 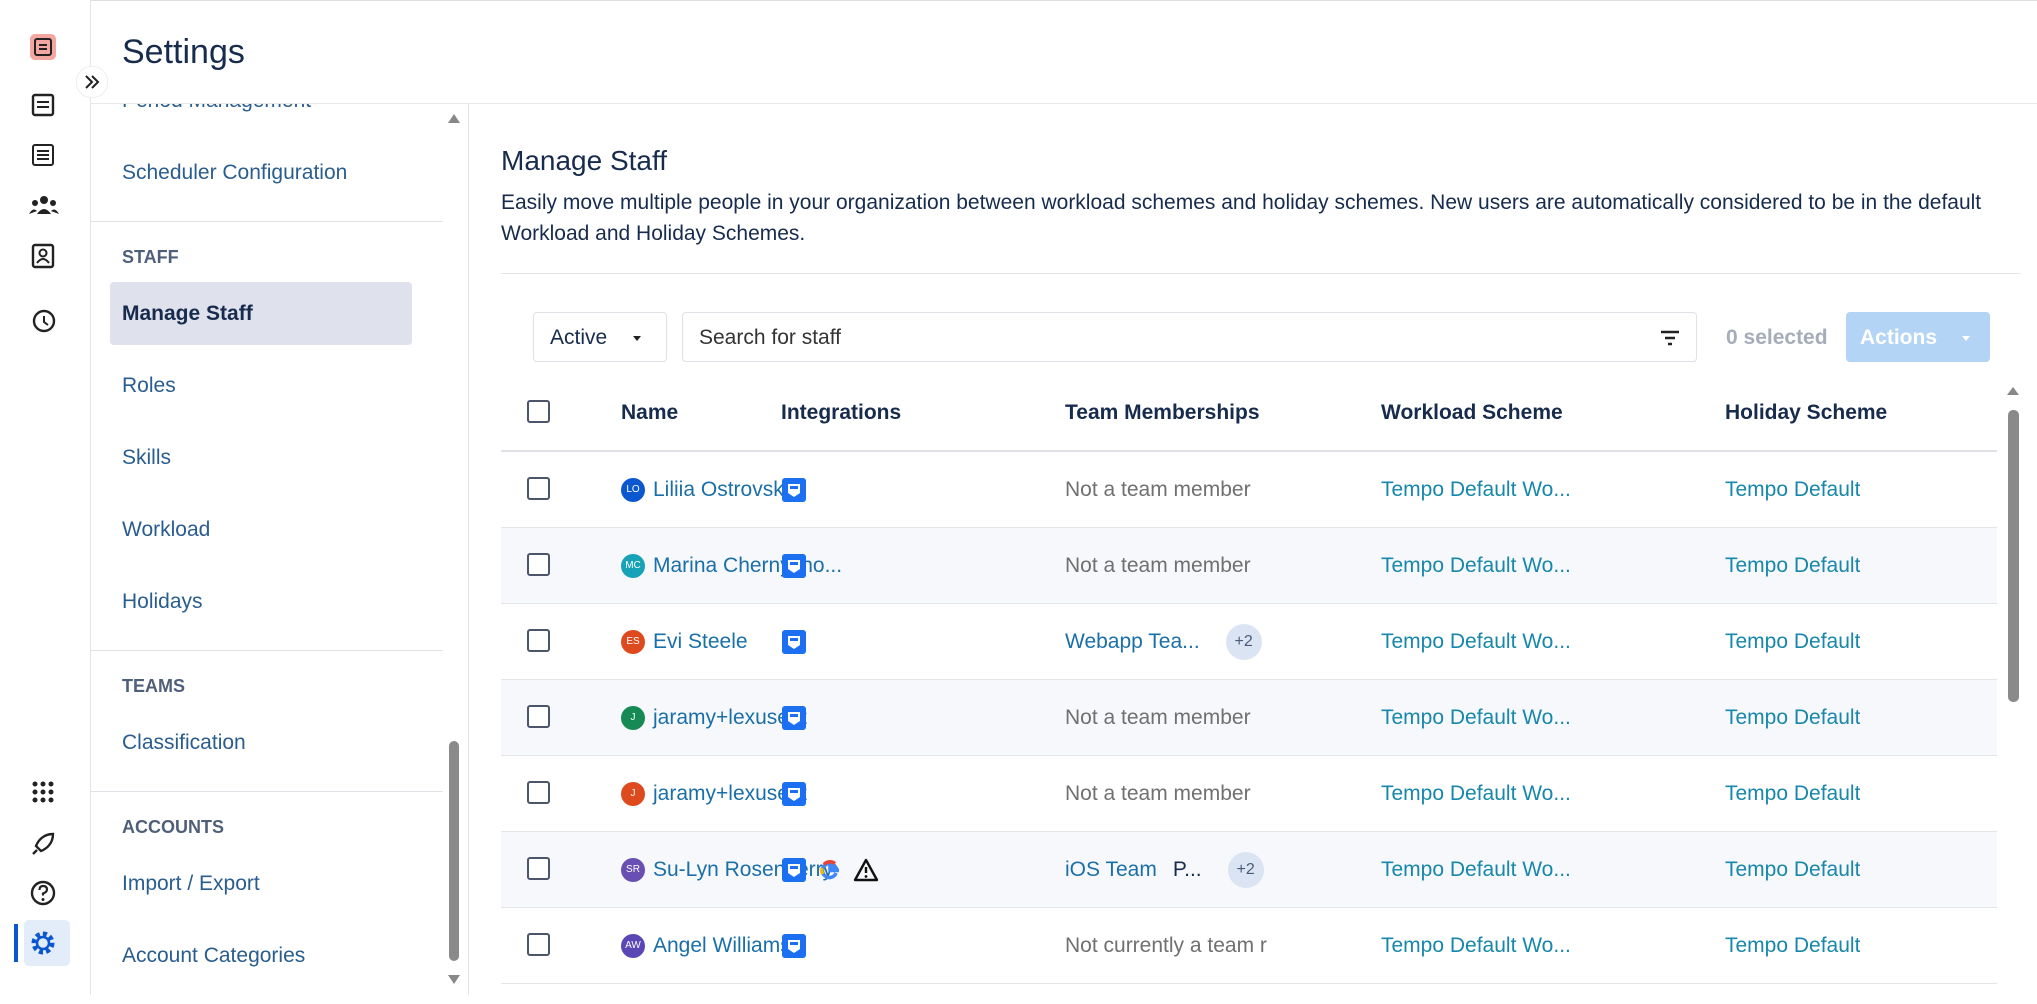 I want to click on column-header: Workload Scheme, so click(x=1472, y=412).